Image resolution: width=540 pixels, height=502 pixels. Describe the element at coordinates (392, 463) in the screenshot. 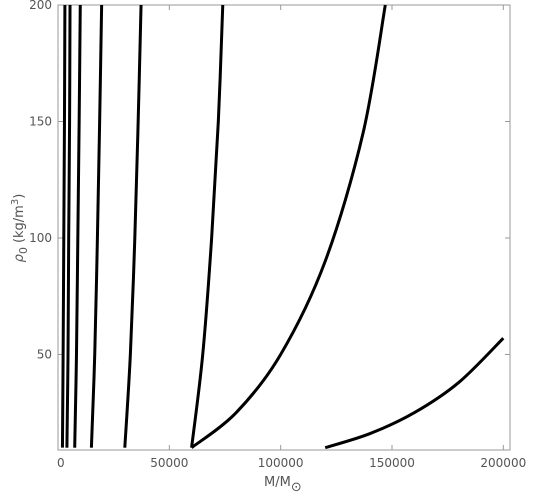

I see `x-tick-label: 150000` at that location.